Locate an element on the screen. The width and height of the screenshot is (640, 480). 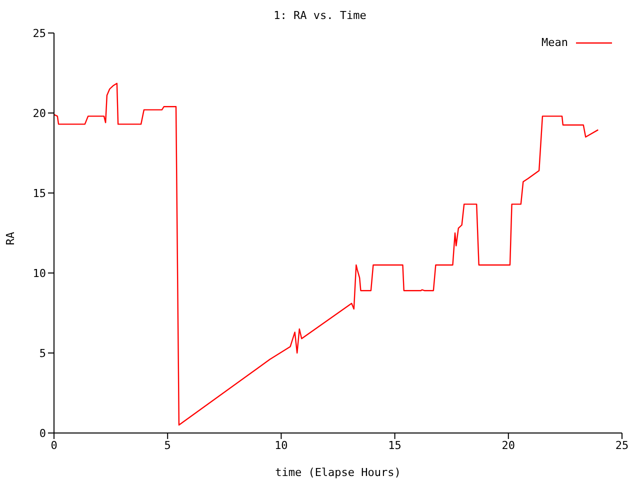
x-tick-label: 15 is located at coordinates (395, 445).